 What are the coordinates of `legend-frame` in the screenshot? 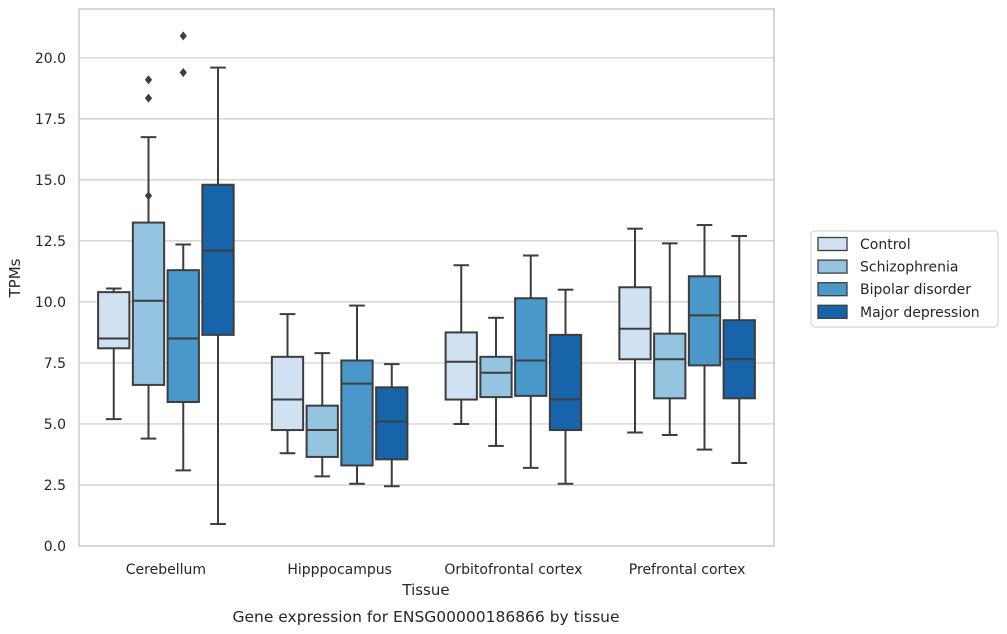 It's located at (904, 279).